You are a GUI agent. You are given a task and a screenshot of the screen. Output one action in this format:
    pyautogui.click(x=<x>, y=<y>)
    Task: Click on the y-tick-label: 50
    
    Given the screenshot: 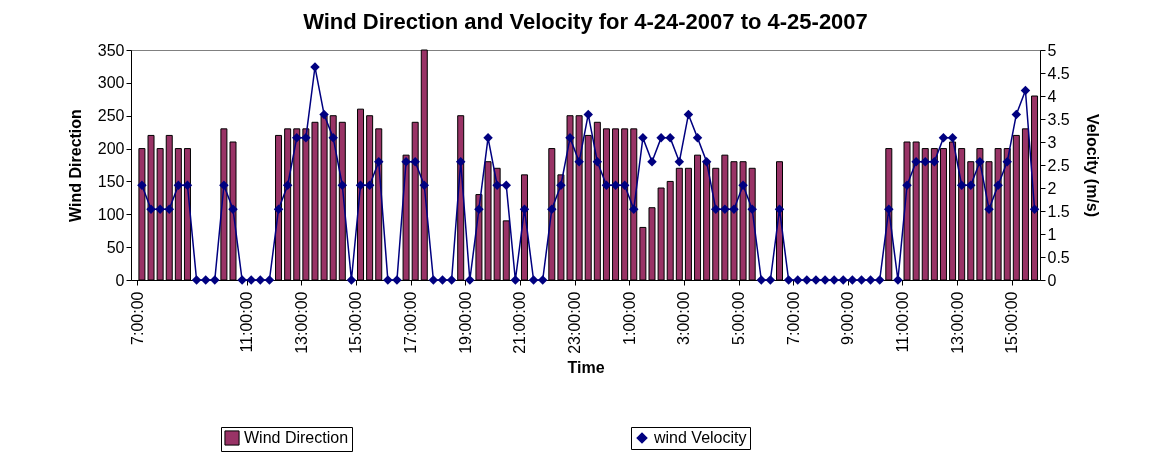 What is the action you would take?
    pyautogui.click(x=115, y=247)
    